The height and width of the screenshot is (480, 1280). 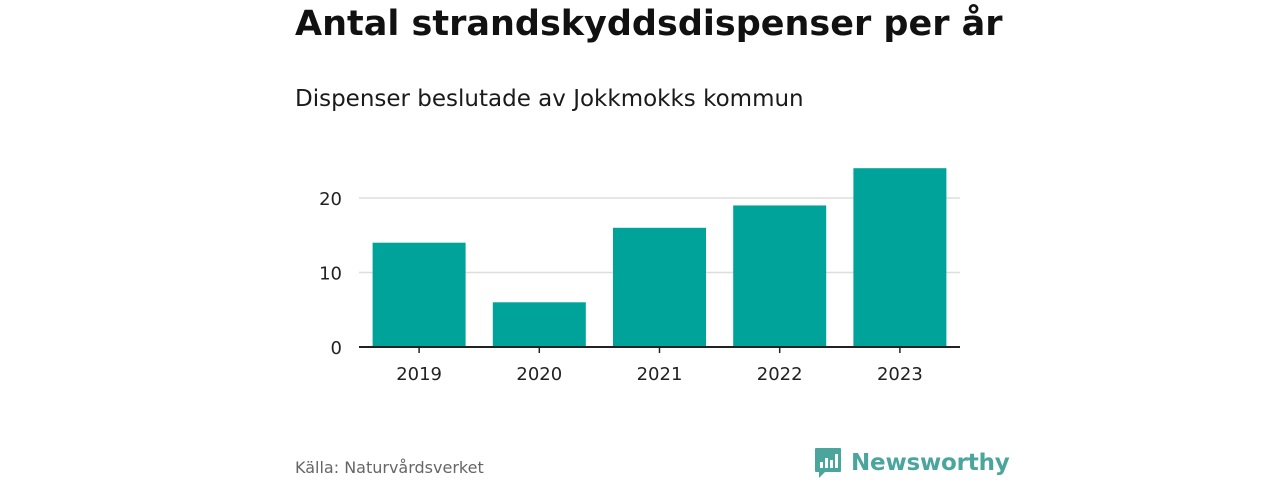 I want to click on chart-title: Antal strandskyddsdispenser per år, so click(x=649, y=24).